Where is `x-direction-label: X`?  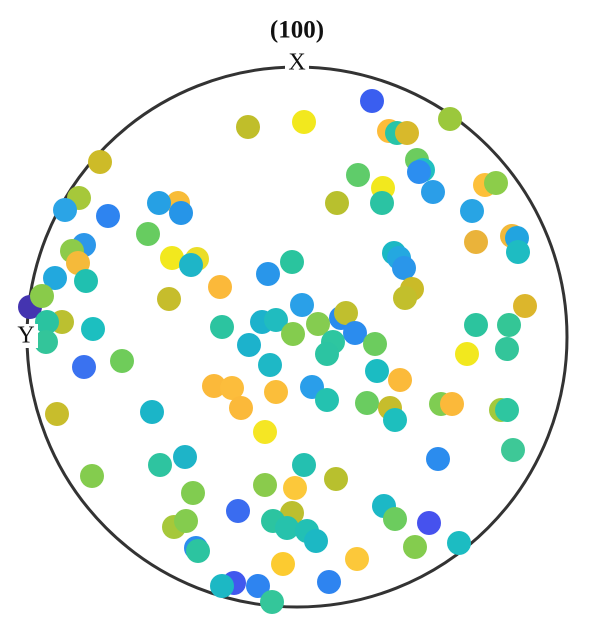 x-direction-label: X is located at coordinates (296, 63).